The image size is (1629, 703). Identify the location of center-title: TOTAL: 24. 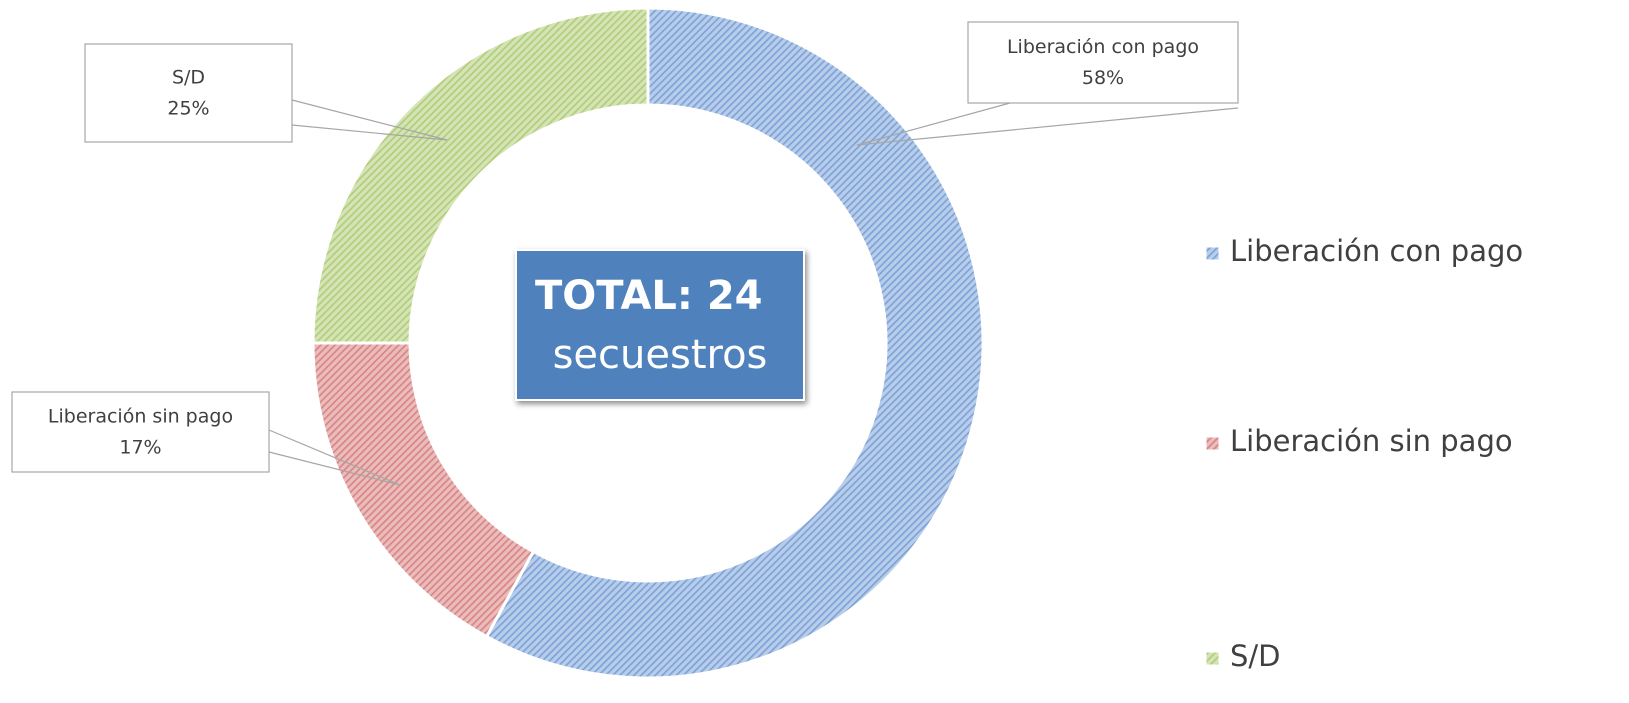
(649, 296).